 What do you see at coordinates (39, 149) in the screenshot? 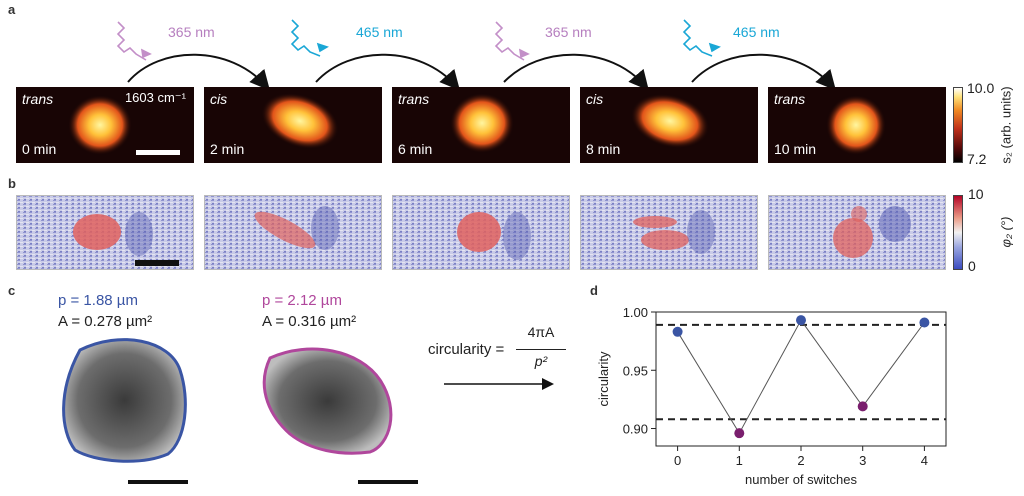
I see `frame-time: 0 min` at bounding box center [39, 149].